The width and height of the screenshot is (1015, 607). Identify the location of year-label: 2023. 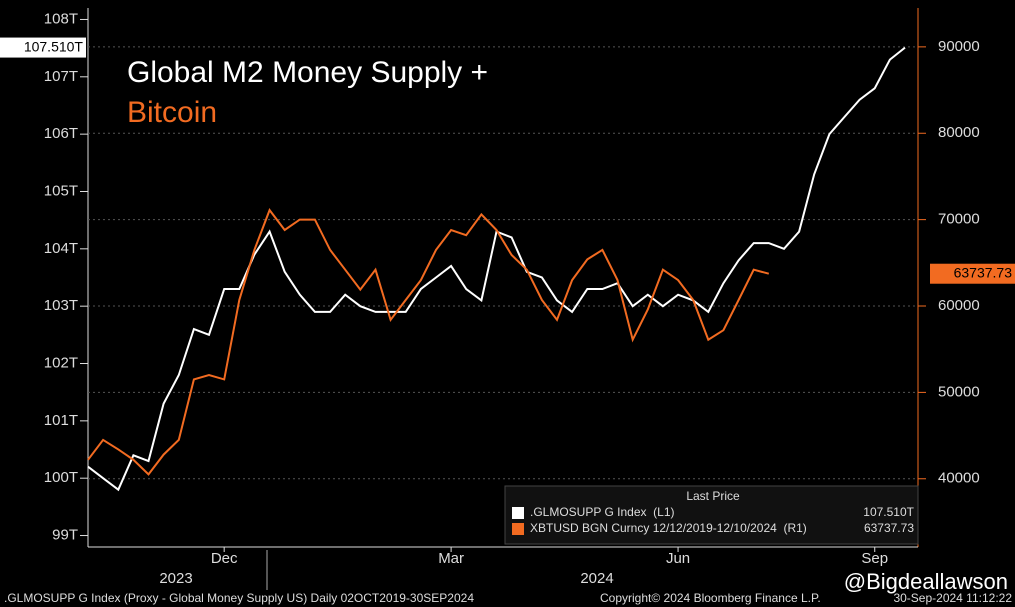
(175, 578).